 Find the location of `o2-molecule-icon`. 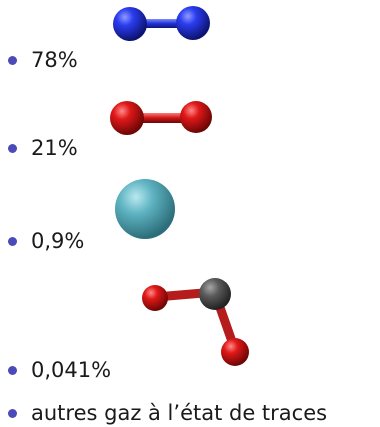

o2-molecule-icon is located at coordinates (161, 118).